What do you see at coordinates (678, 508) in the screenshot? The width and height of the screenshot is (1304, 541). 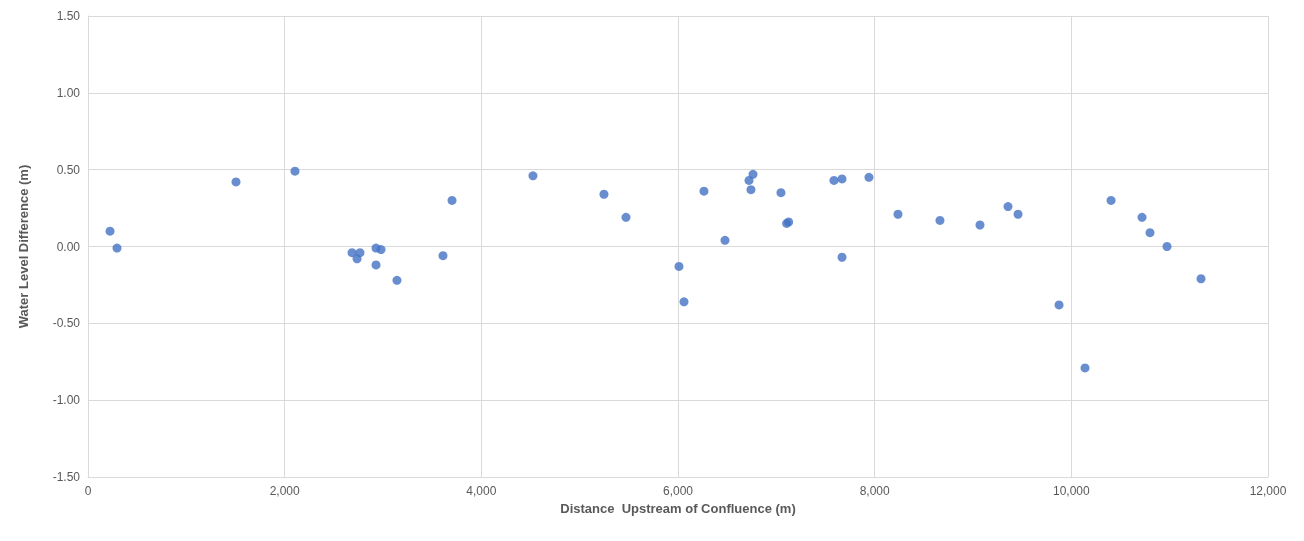 I see `x-axis-title: Distance Upstream of Confluence (m)` at bounding box center [678, 508].